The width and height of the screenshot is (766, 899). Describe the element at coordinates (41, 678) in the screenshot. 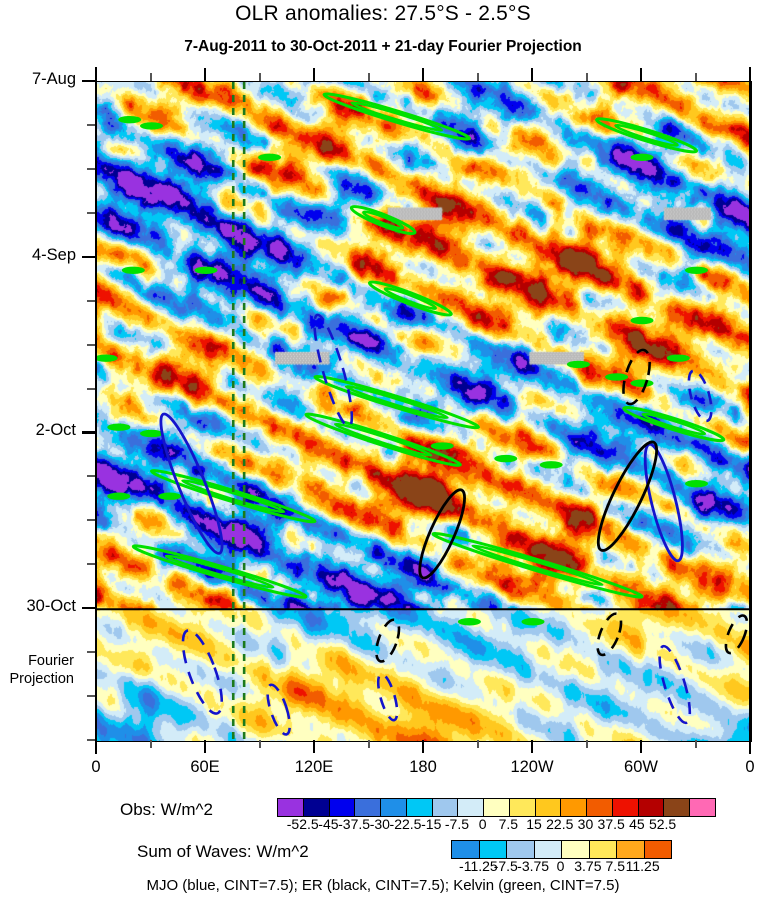

I see `fourier-projection-label-line2: Projection` at that location.